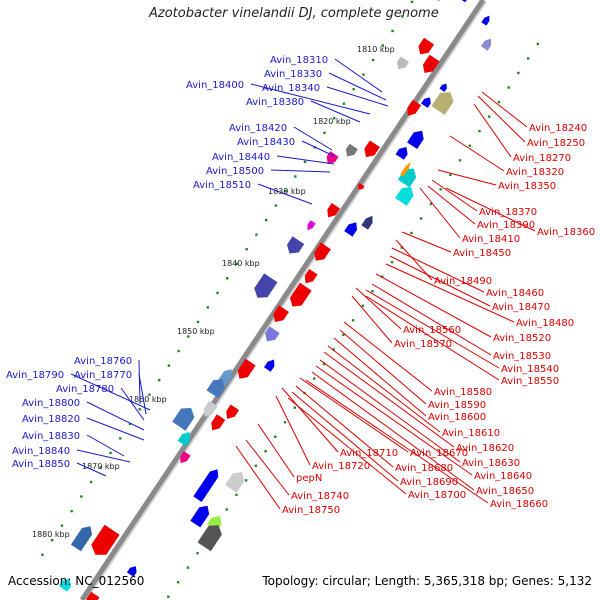  Describe the element at coordinates (241, 263) in the screenshot. I see `kbp-tick-label: 1840 kbp` at that location.